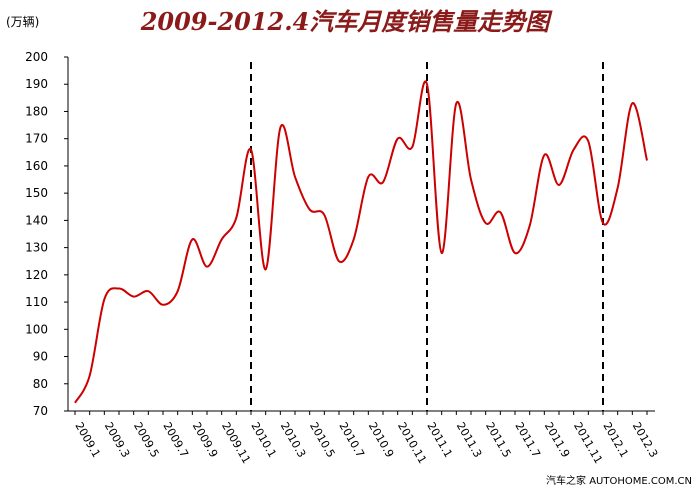  What do you see at coordinates (40, 384) in the screenshot?
I see `y-tick-label: 80` at bounding box center [40, 384].